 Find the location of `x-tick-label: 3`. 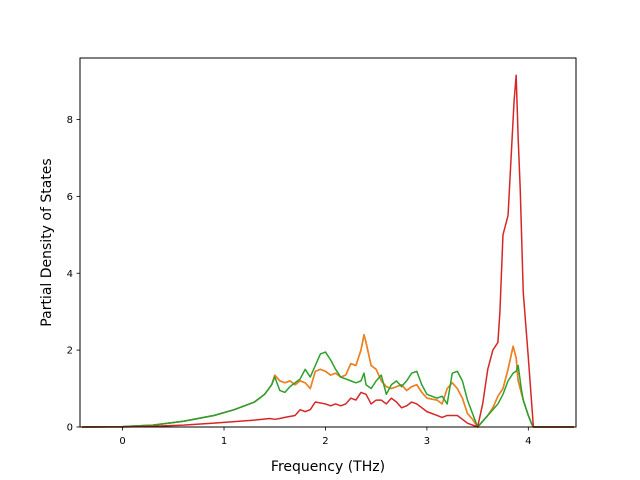

x-tick-label: 3 is located at coordinates (427, 441).